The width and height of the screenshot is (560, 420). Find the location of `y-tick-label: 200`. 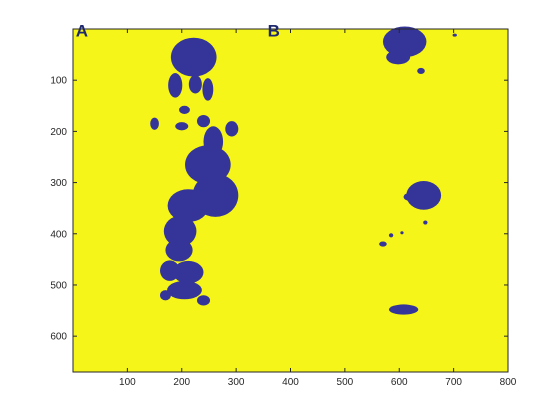

y-tick-label: 200 is located at coordinates (58, 132).